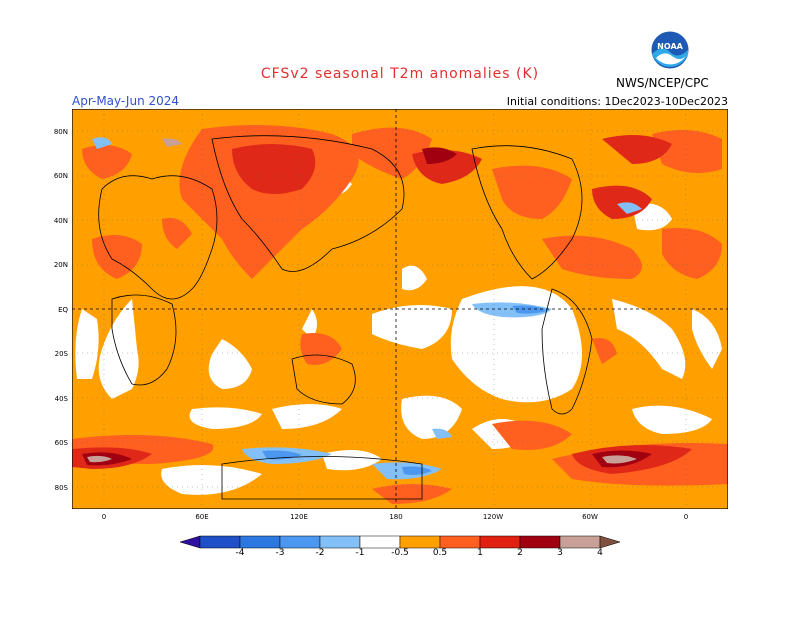 The height and width of the screenshot is (618, 800). I want to click on lat-label: 20N, so click(60, 265).